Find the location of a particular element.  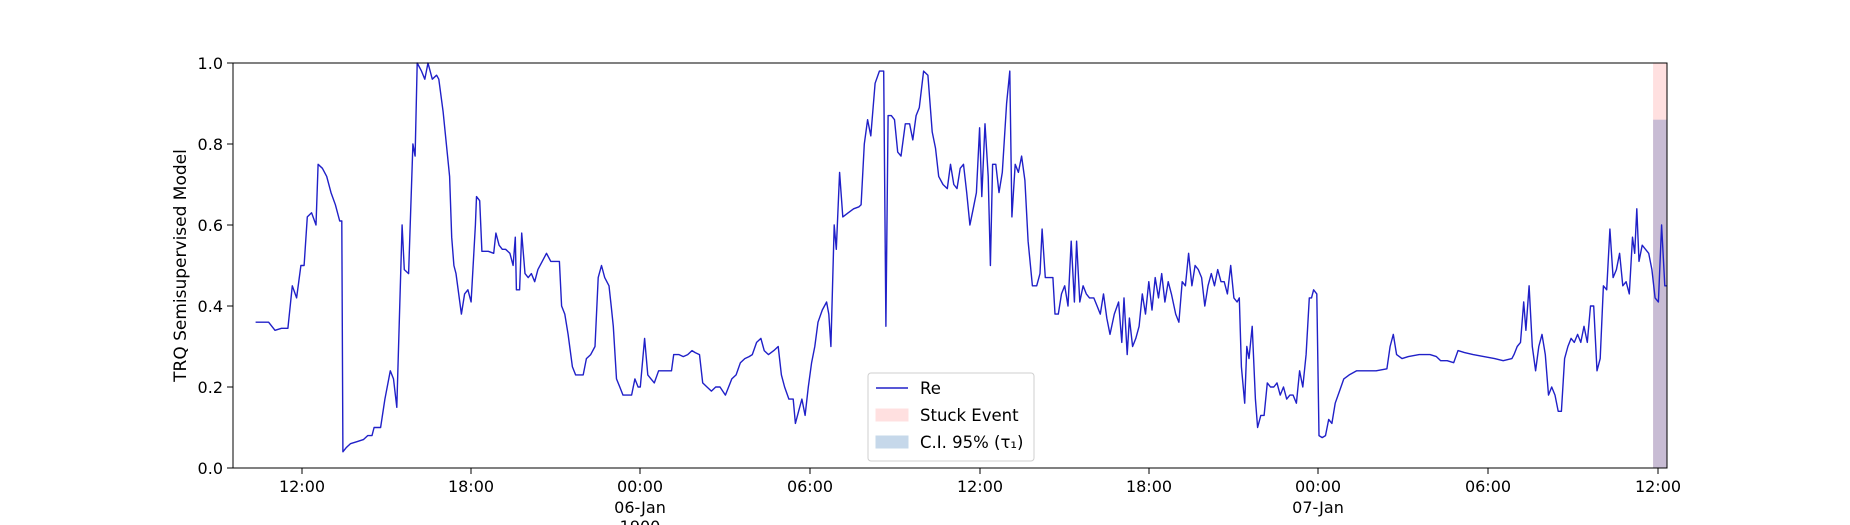

legend-box is located at coordinates (951, 417).